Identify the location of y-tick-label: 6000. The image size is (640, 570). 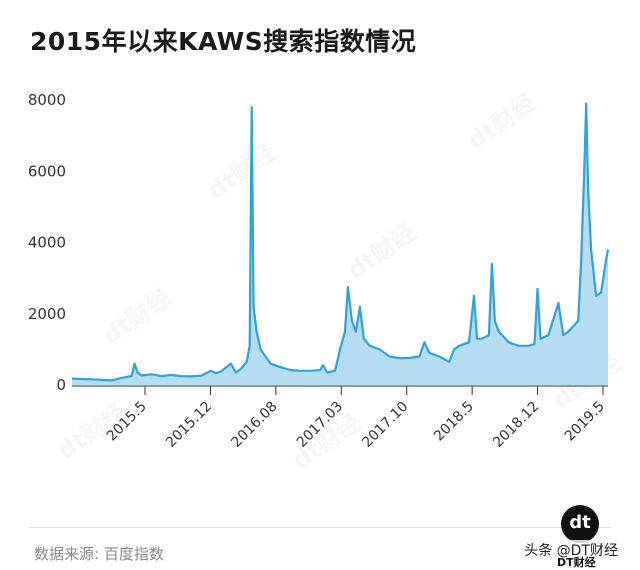
(47, 171).